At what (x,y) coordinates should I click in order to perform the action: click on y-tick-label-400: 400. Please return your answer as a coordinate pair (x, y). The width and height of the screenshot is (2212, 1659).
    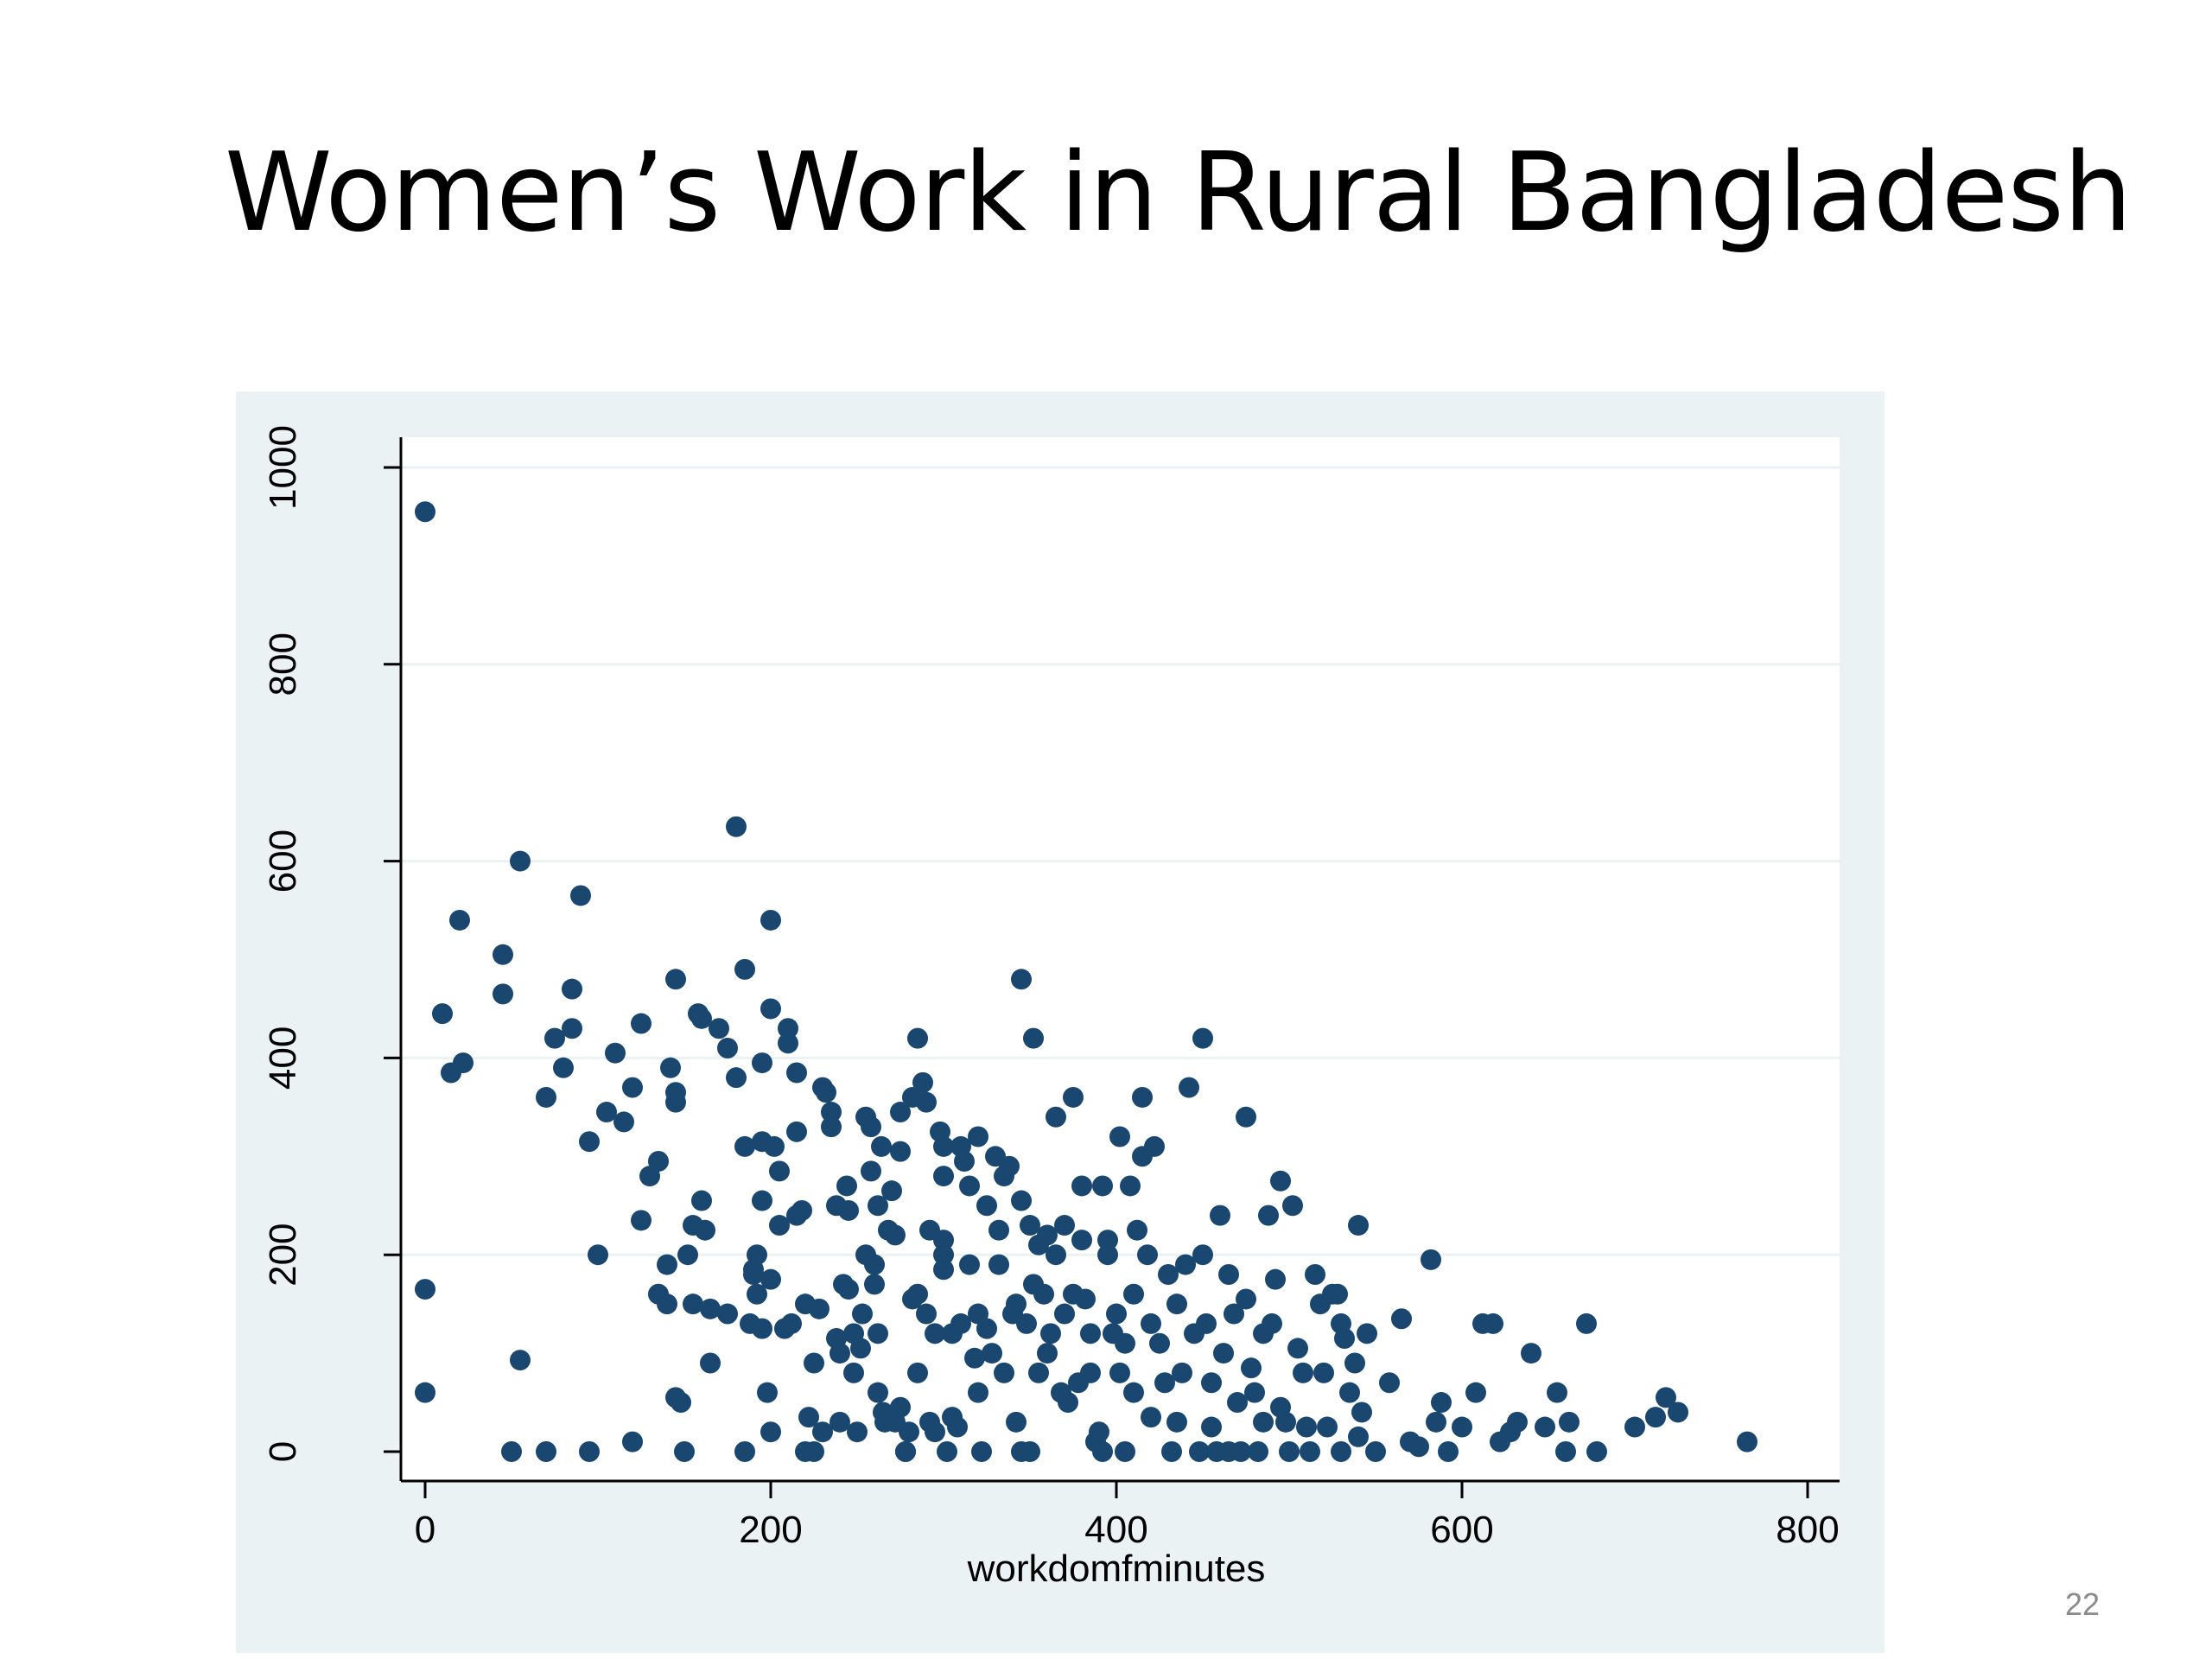
    Looking at the image, I should click on (283, 1058).